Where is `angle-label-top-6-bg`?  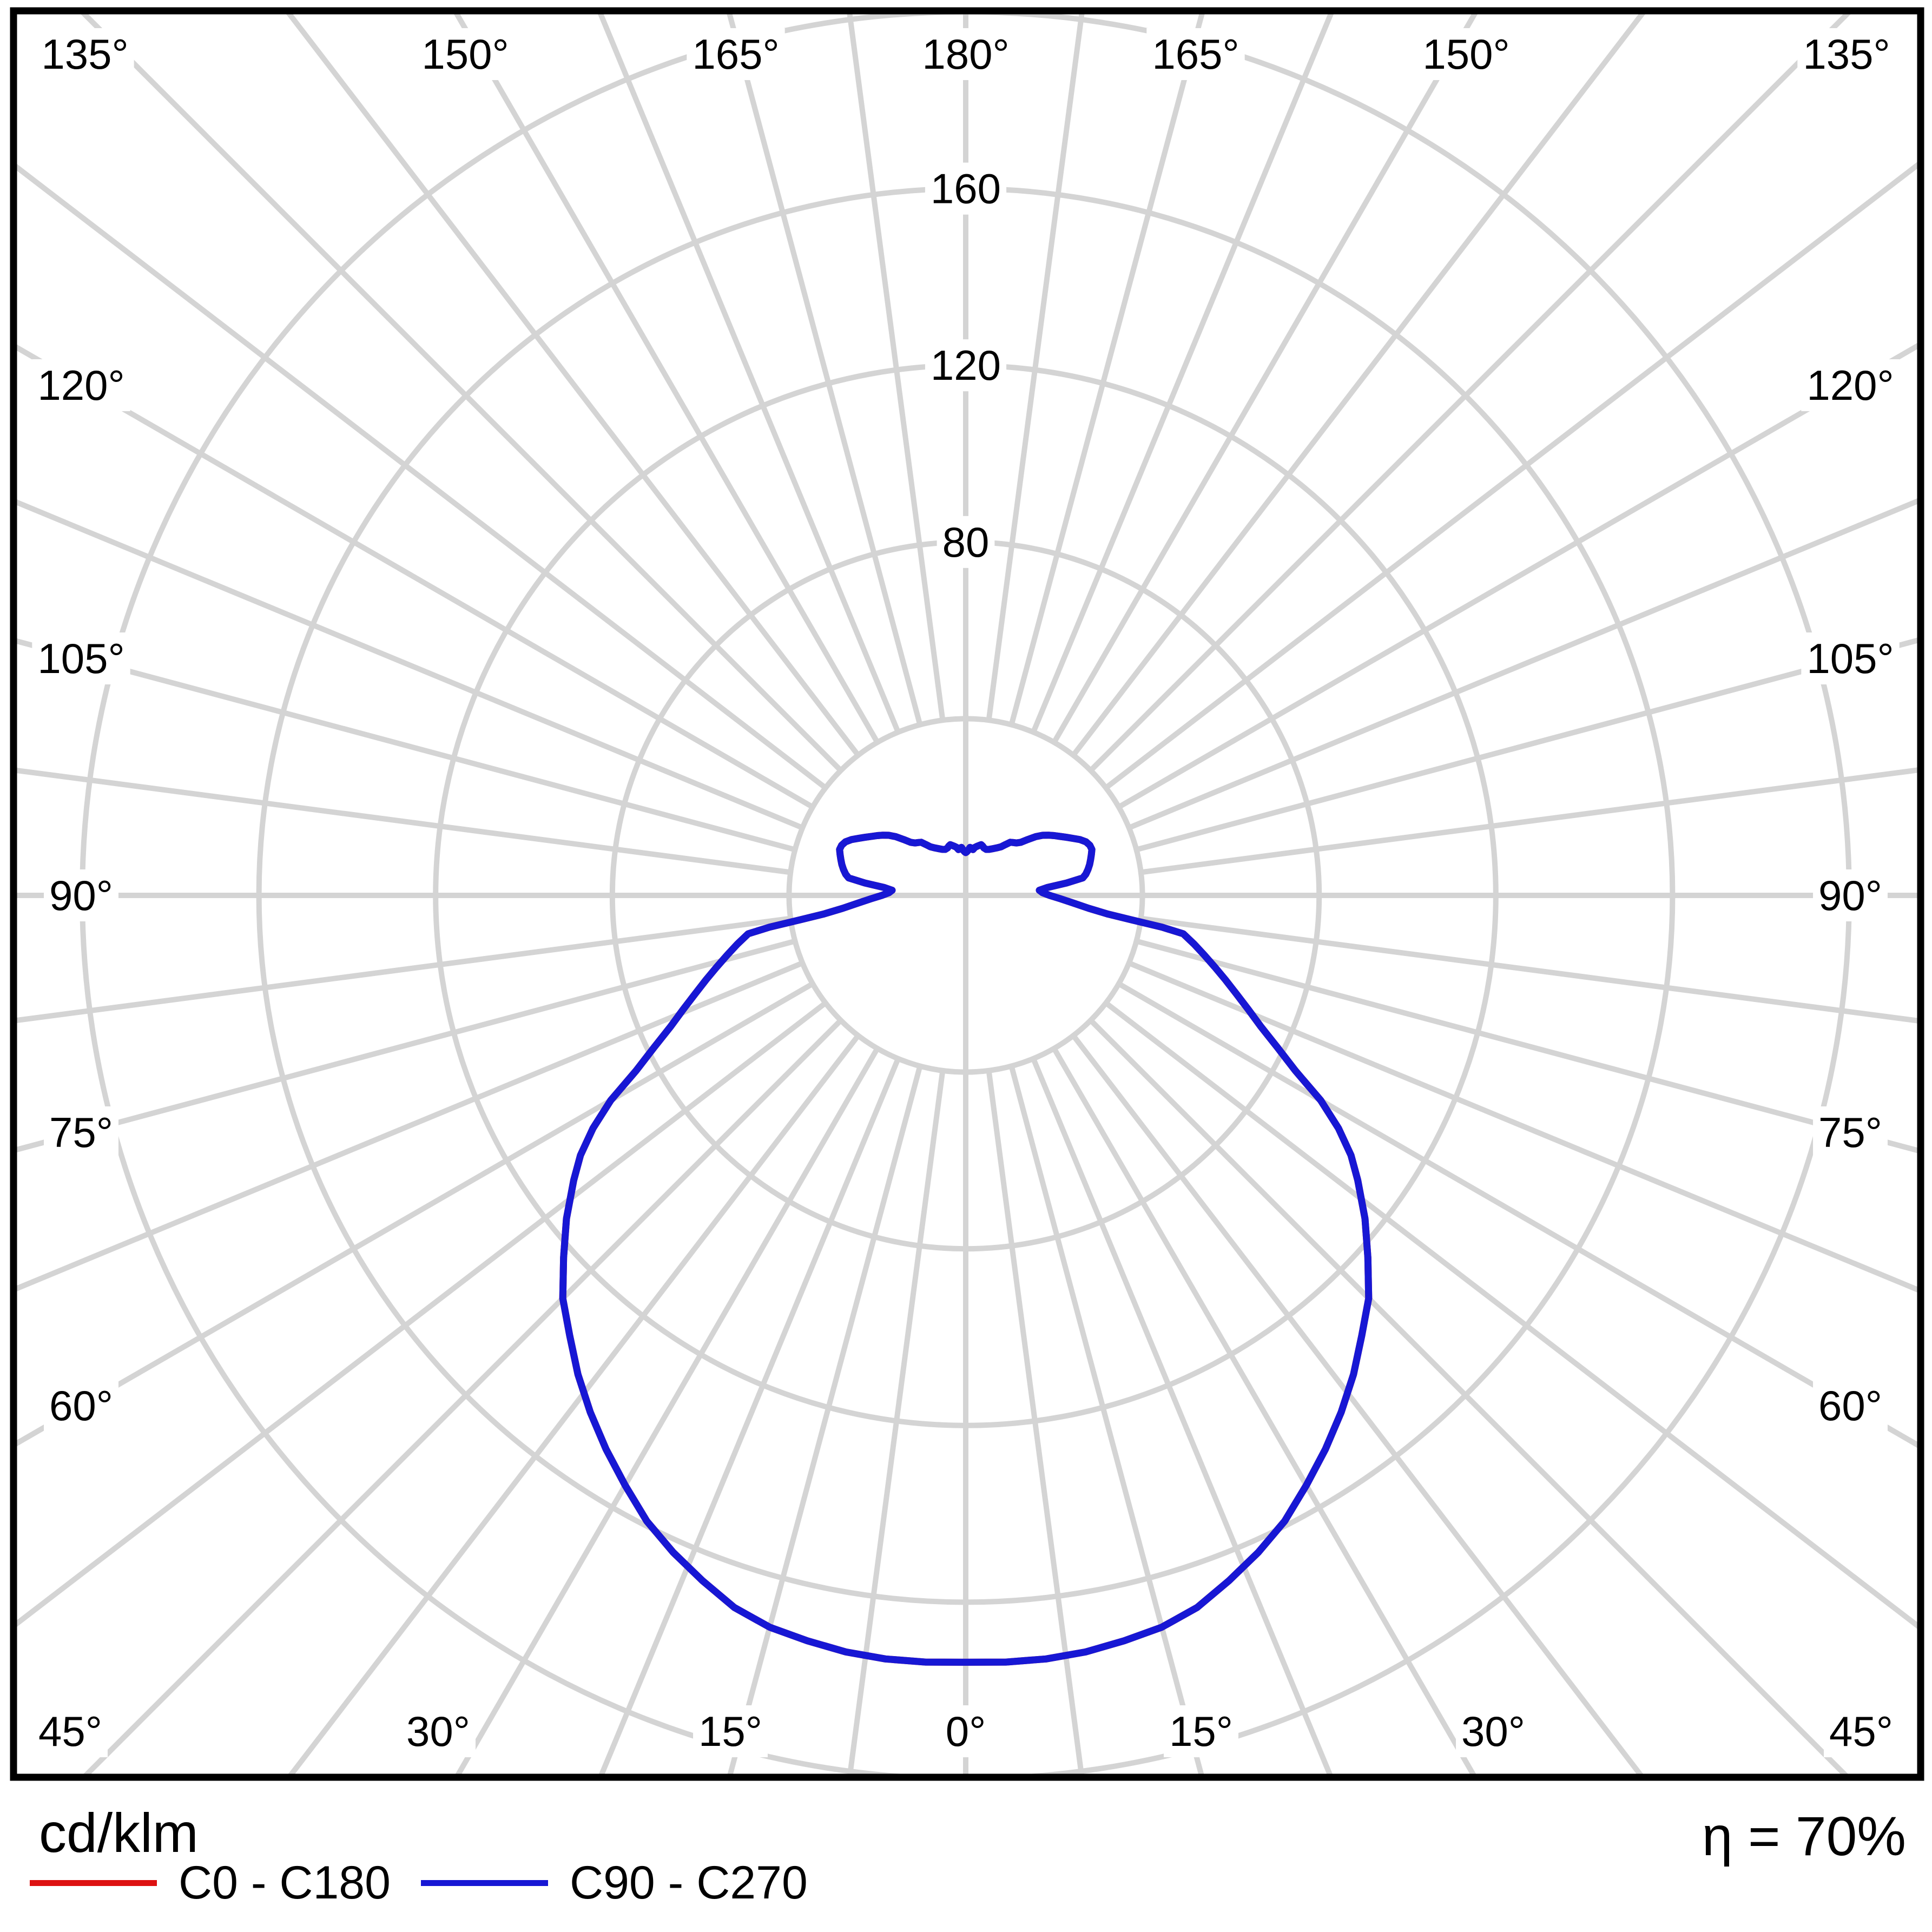 angle-label-top-6-bg is located at coordinates (1846, 54).